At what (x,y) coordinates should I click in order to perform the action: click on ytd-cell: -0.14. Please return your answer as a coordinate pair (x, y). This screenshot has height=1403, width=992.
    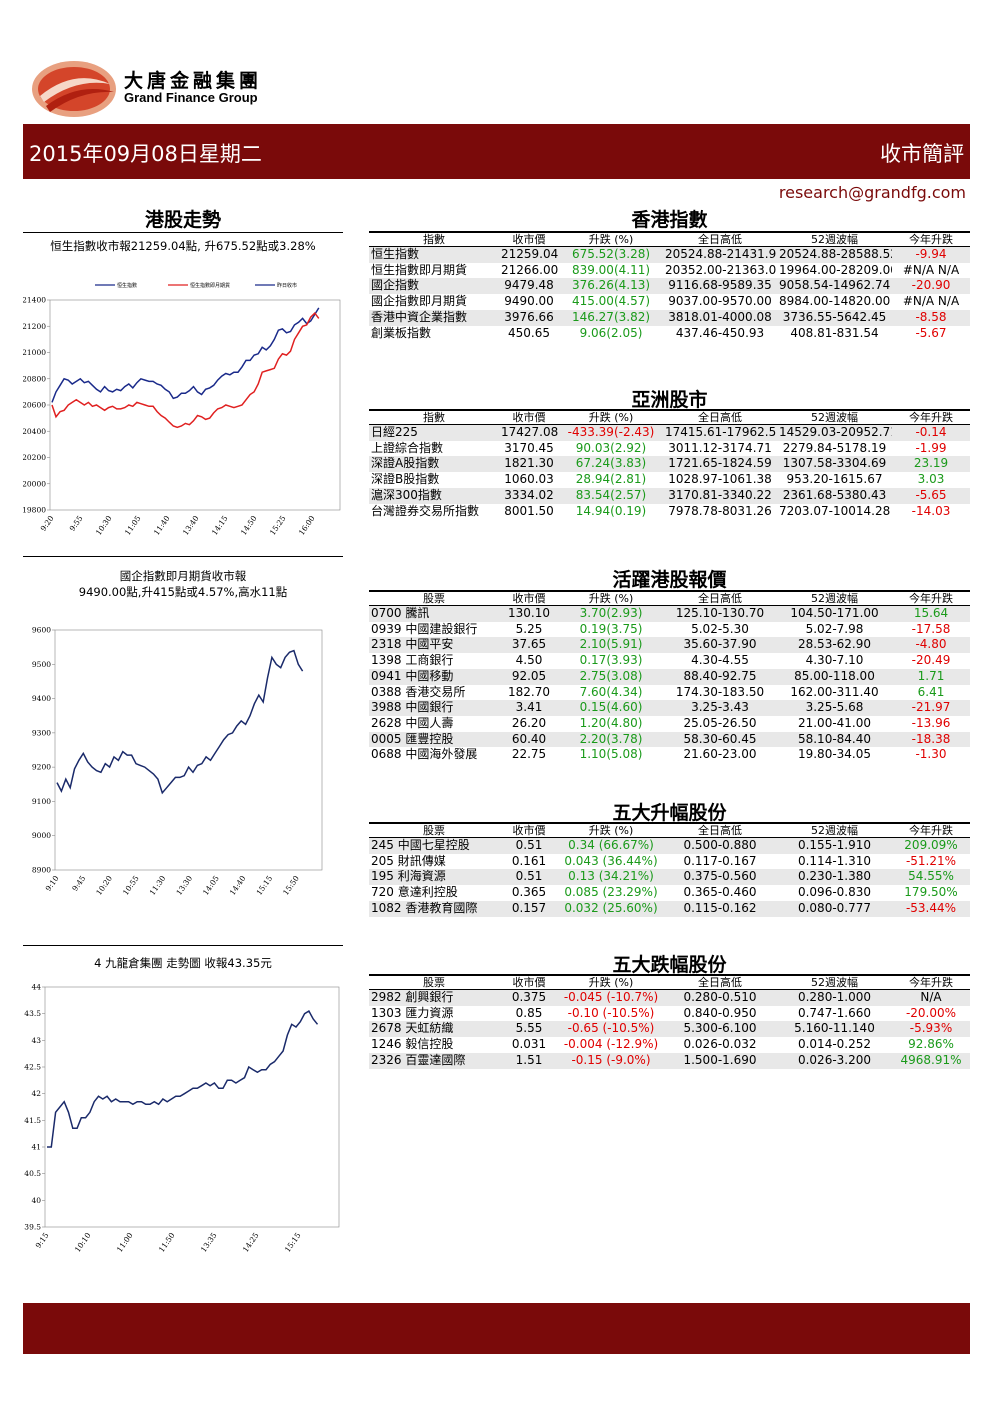
    Looking at the image, I should click on (931, 432).